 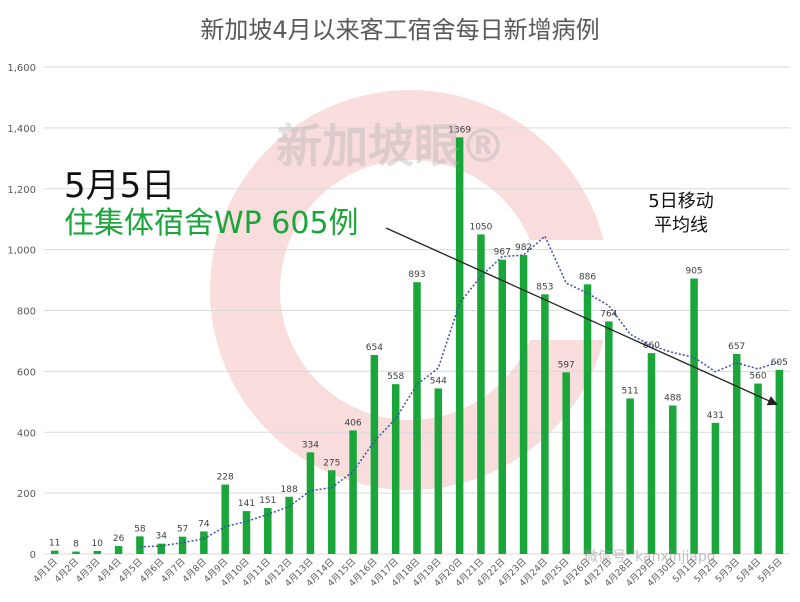 I want to click on bar-value-label: 228, so click(x=225, y=478).